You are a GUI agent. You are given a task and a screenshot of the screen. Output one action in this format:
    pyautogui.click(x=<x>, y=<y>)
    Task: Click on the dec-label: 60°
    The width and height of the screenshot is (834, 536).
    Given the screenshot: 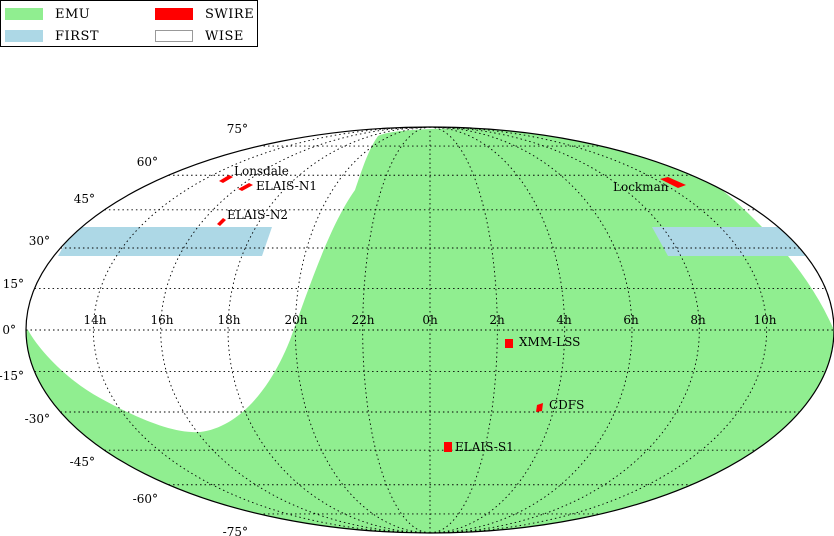 What is the action you would take?
    pyautogui.click(x=147, y=162)
    